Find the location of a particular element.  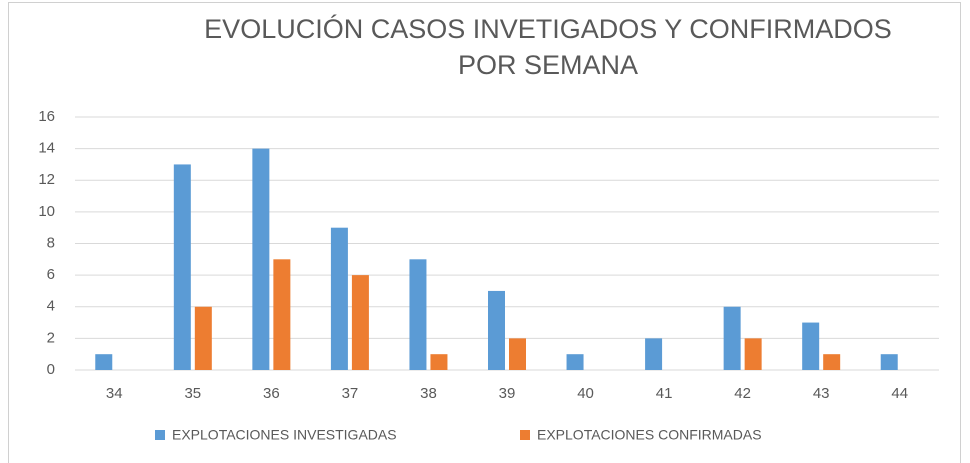

x-tick-label: 42 is located at coordinates (742, 393).